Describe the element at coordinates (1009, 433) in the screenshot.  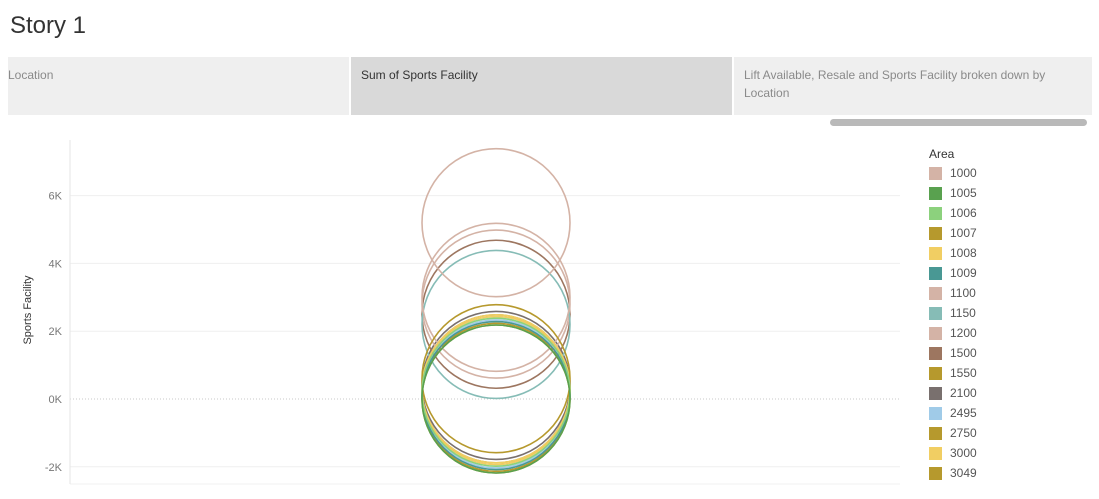
I see `legend-item-2750: 2750` at that location.